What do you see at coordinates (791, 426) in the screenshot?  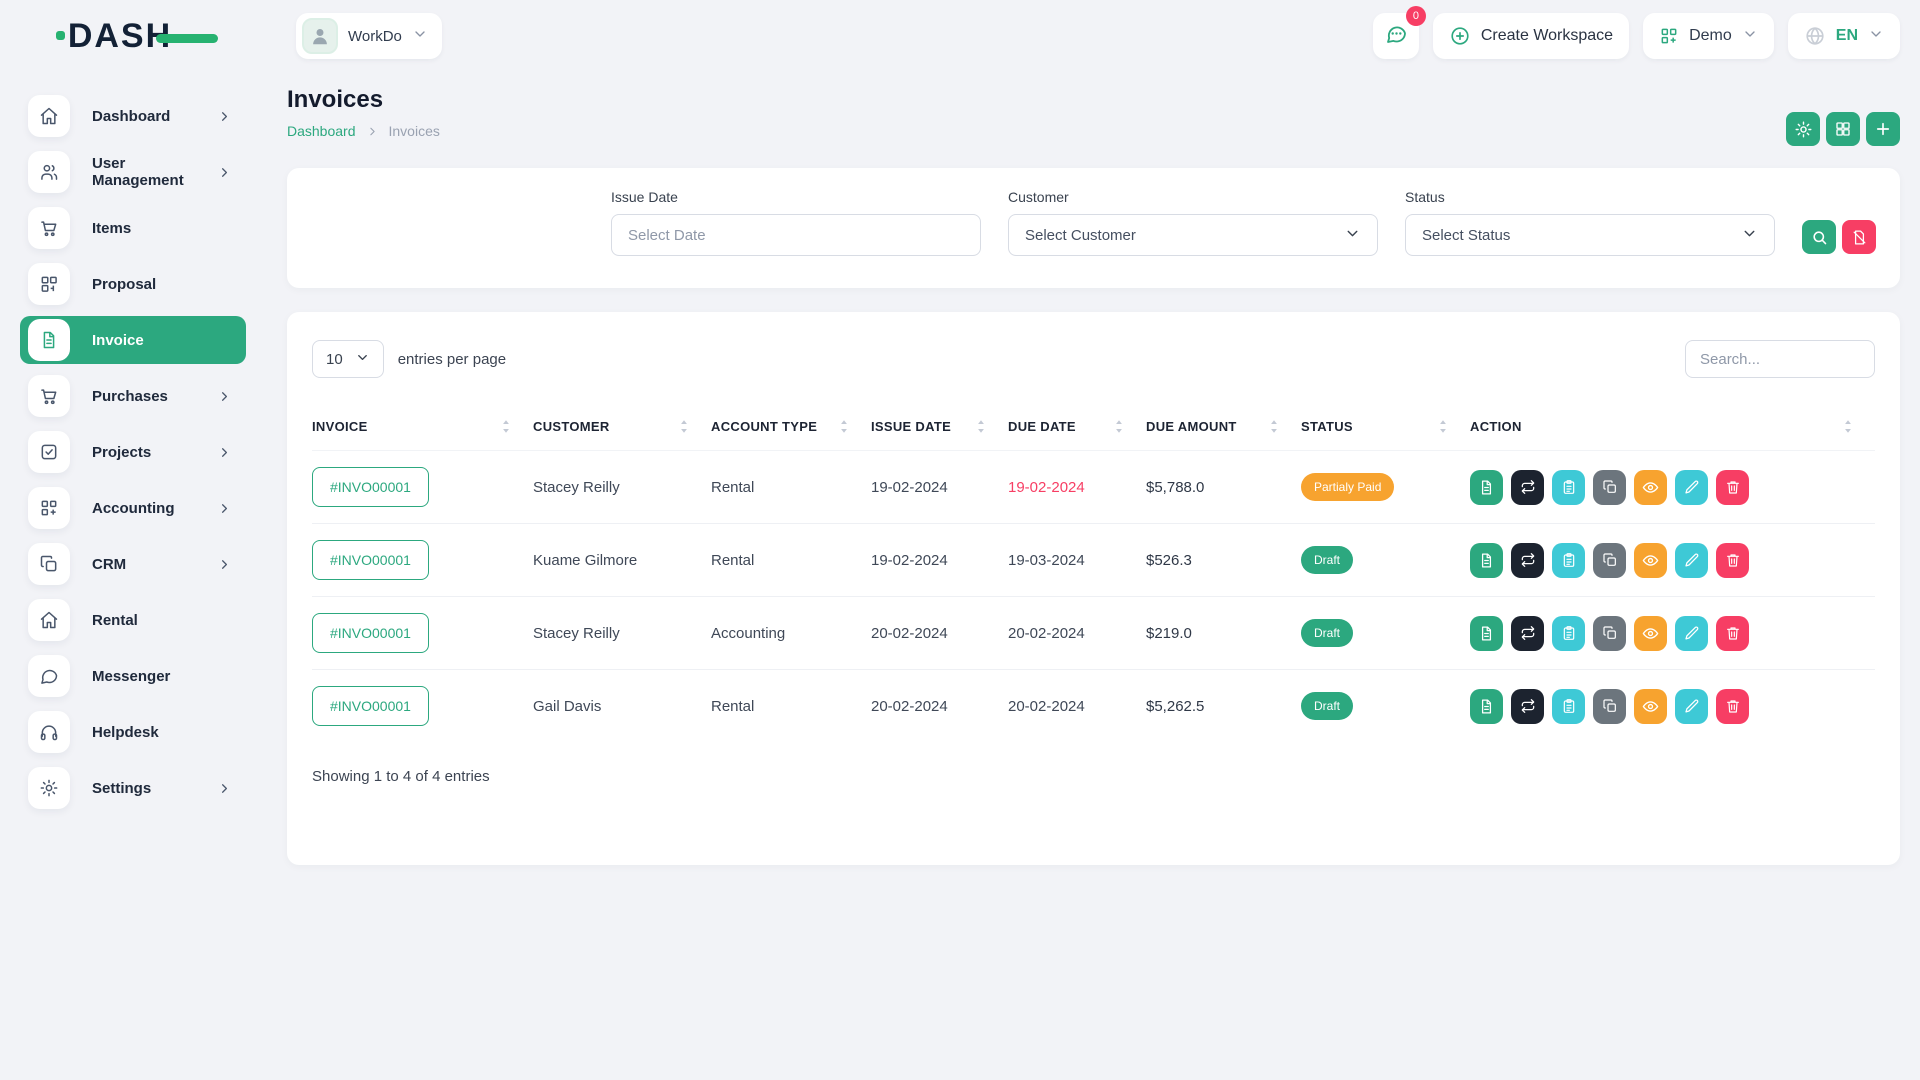 I see `column-header-account-type: ACCOUNT TYPE` at bounding box center [791, 426].